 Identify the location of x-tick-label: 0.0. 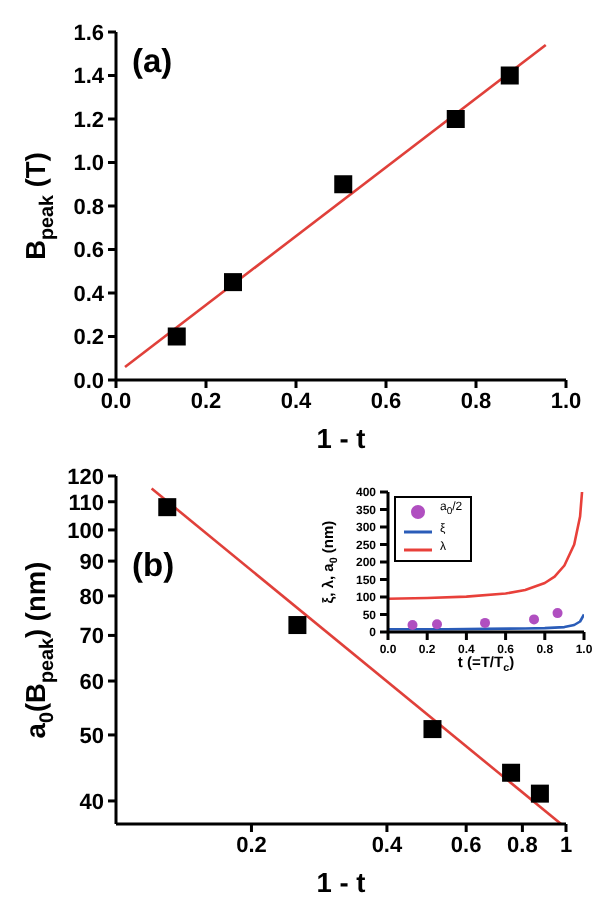
(116, 401).